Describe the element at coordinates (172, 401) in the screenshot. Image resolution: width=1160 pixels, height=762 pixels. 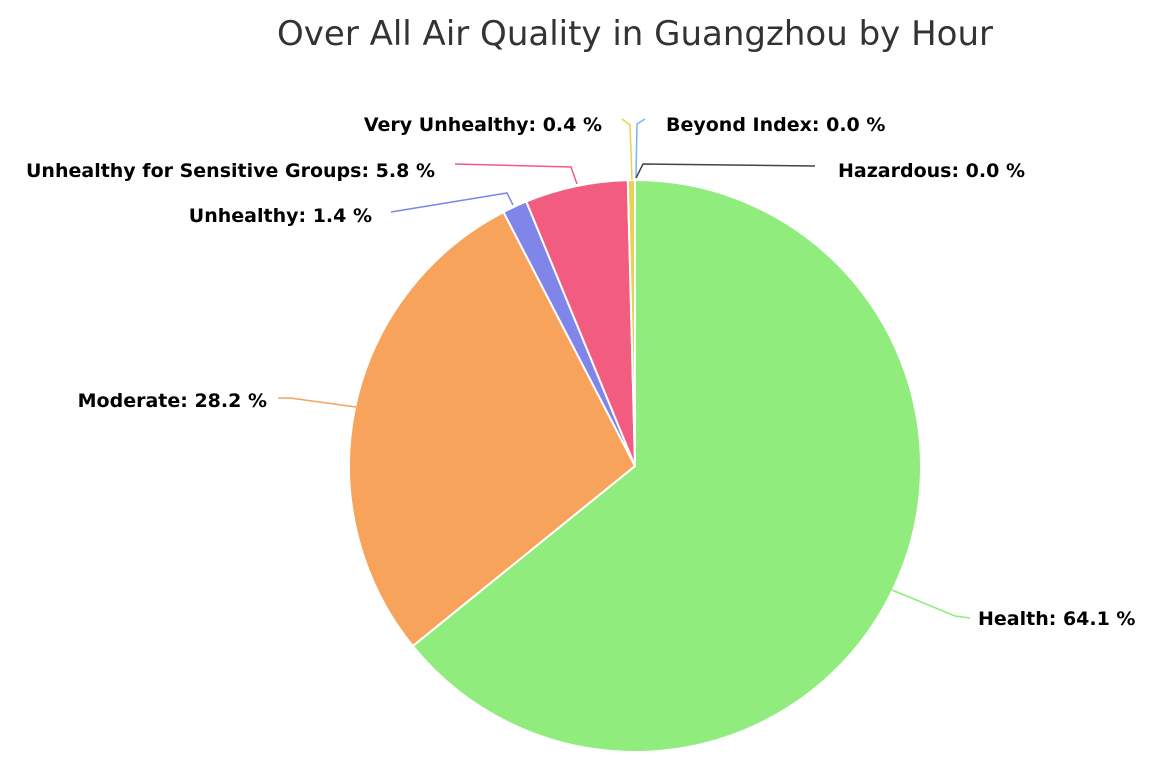
I see `data-label-moderate: Moderate: 28.2 %` at that location.